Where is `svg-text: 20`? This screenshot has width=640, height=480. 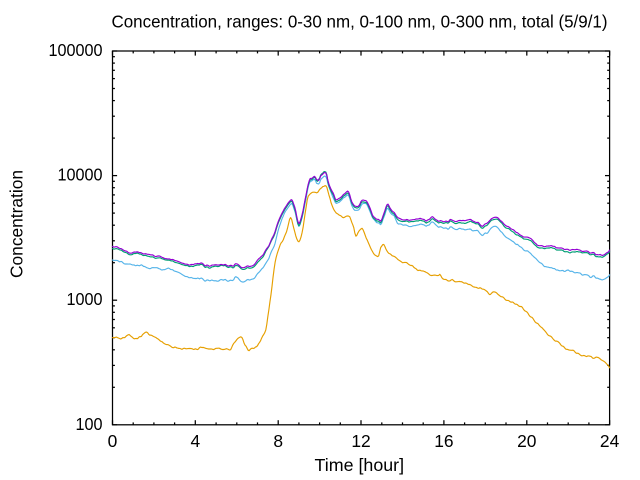 svg-text: 20 is located at coordinates (526, 441).